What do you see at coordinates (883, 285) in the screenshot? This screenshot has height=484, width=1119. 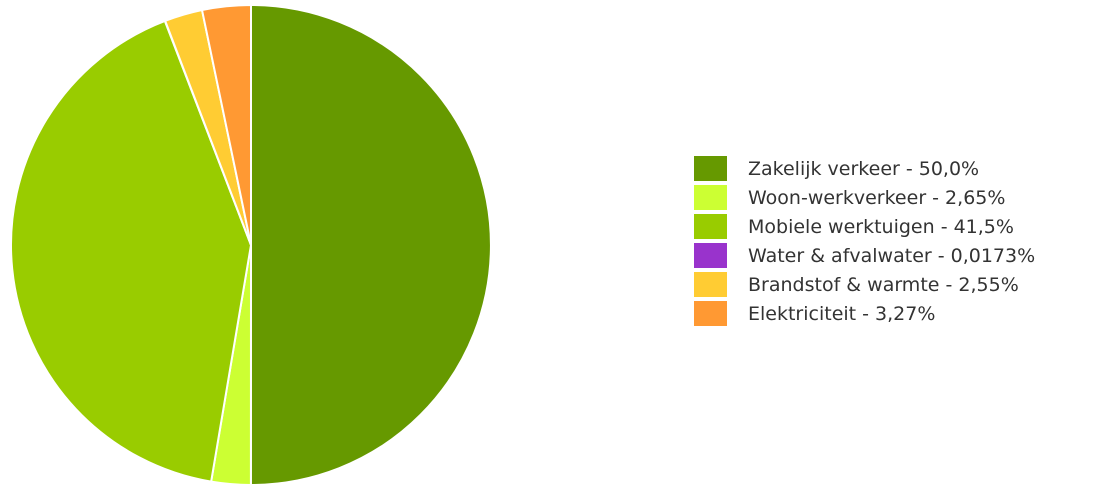 I see `legend-label-4: Brandstof & warmte - 2,55%` at bounding box center [883, 285].